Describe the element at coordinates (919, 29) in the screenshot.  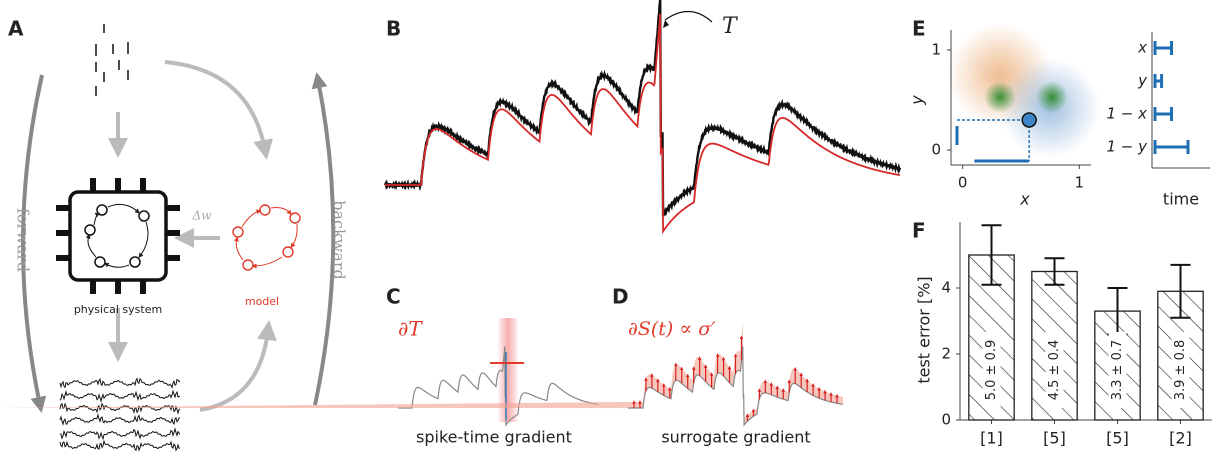
I see `panel-letter: E` at that location.